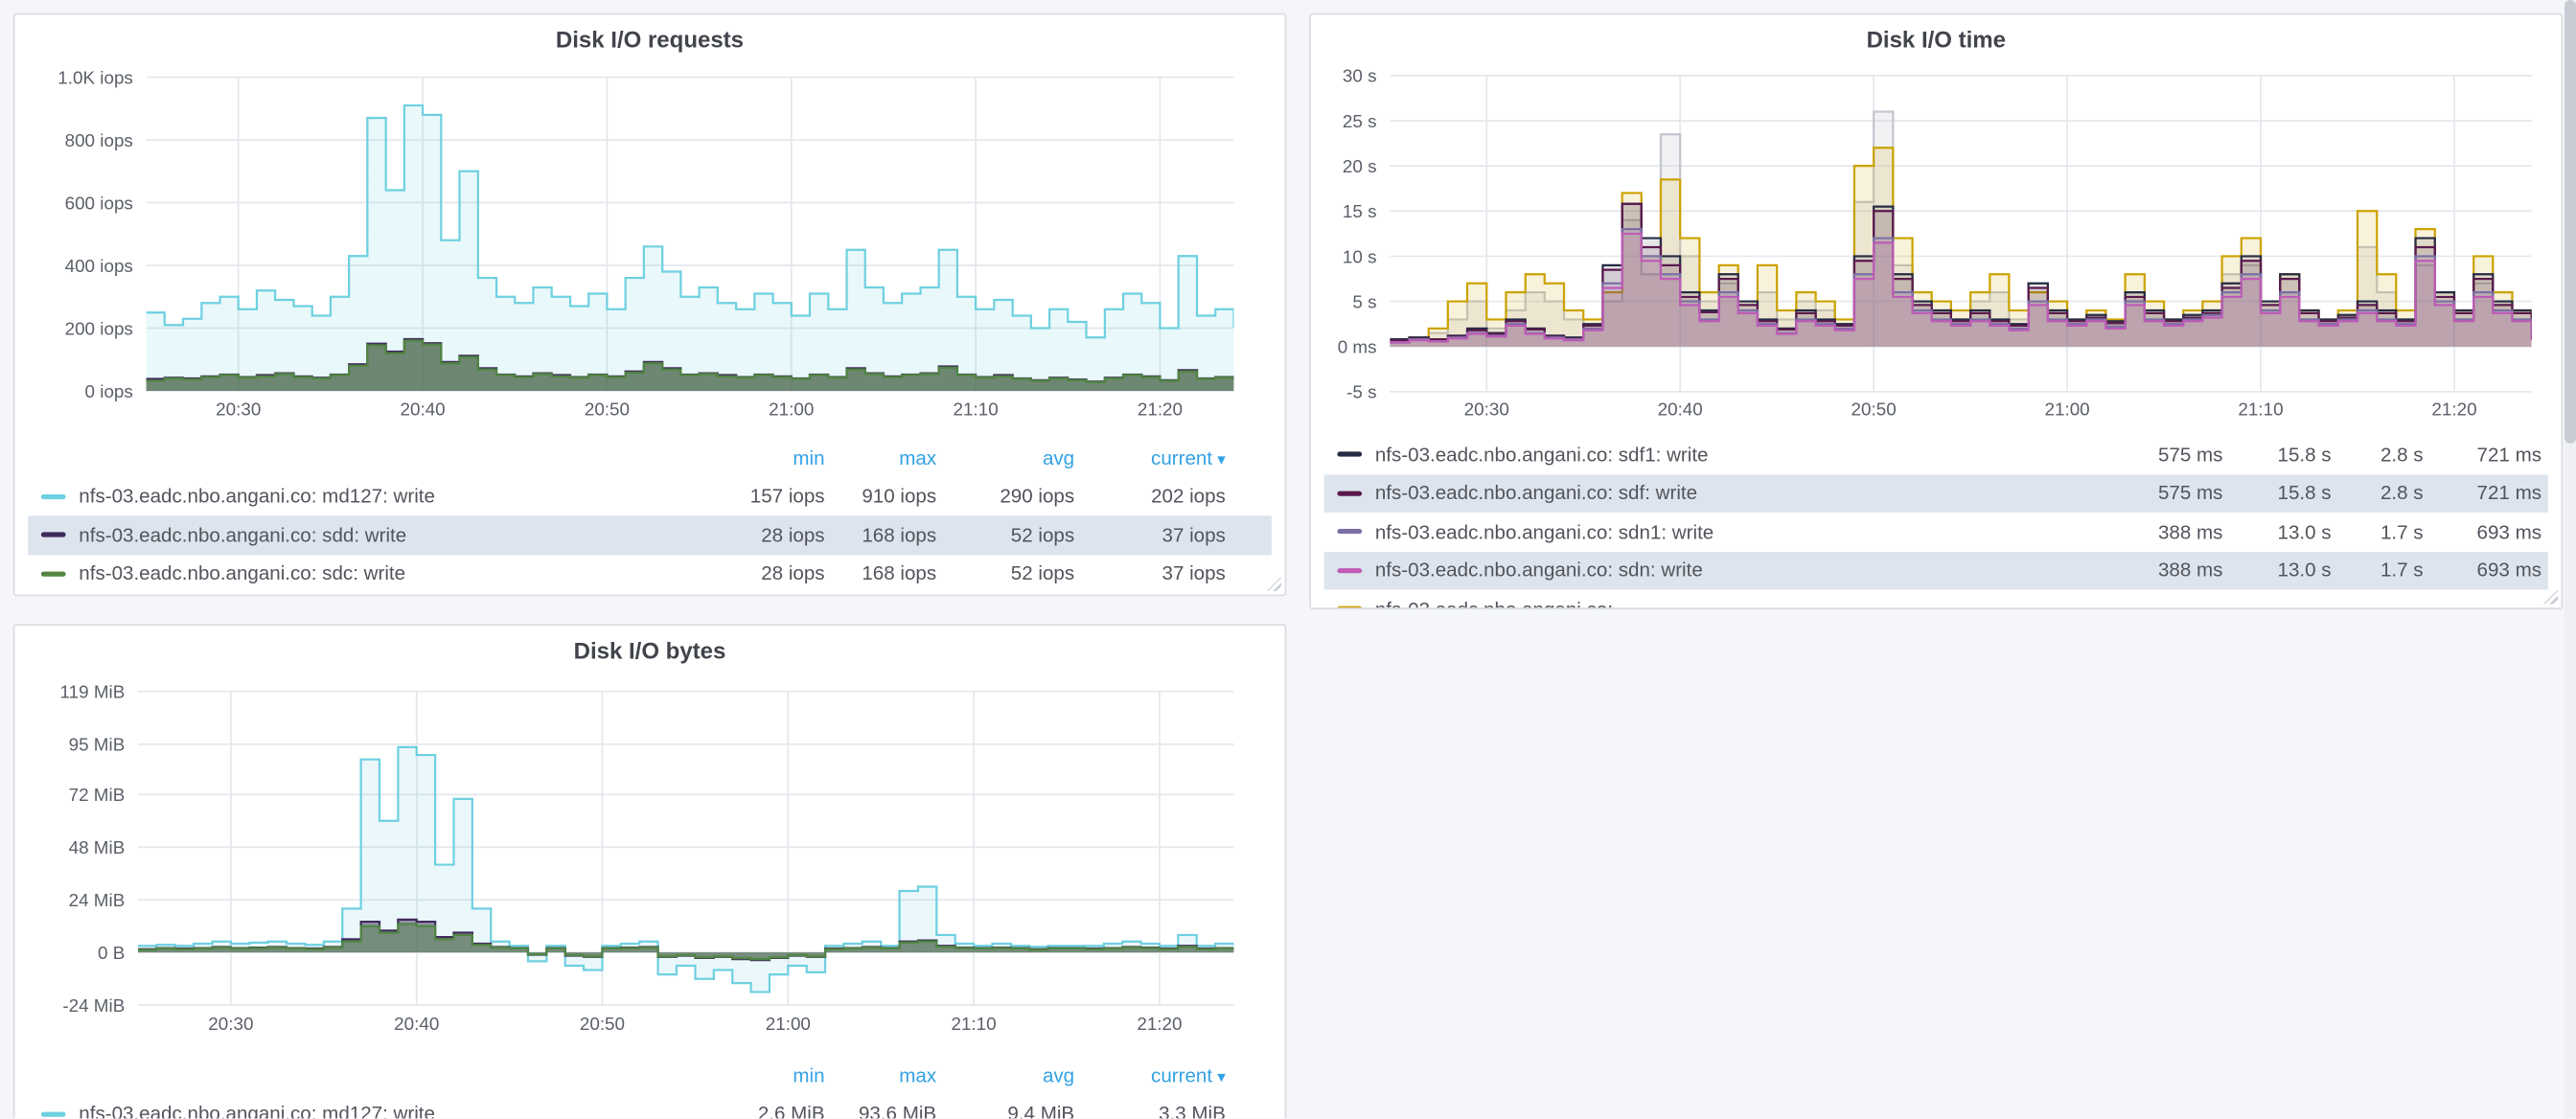 The image size is (2576, 1119). Describe the element at coordinates (1361, 392) in the screenshot. I see `y-axis-tick-label: -5 s` at that location.